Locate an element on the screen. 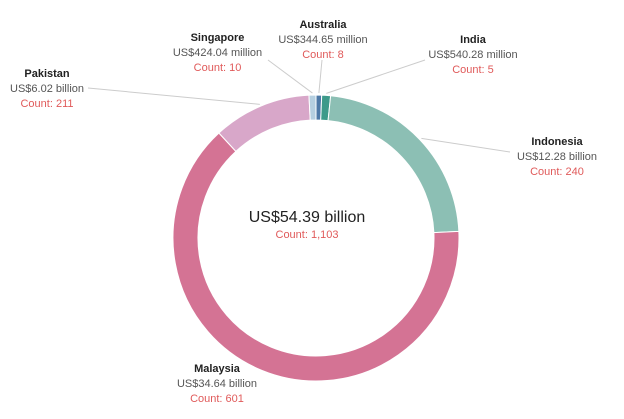 This screenshot has width=624, height=419. slice-pakistan is located at coordinates (264, 123).